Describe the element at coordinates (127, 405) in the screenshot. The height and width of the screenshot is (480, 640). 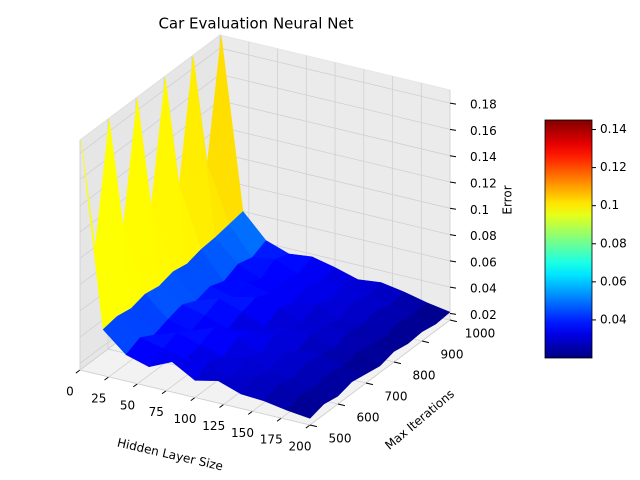
I see `x-tick-label: 50` at that location.